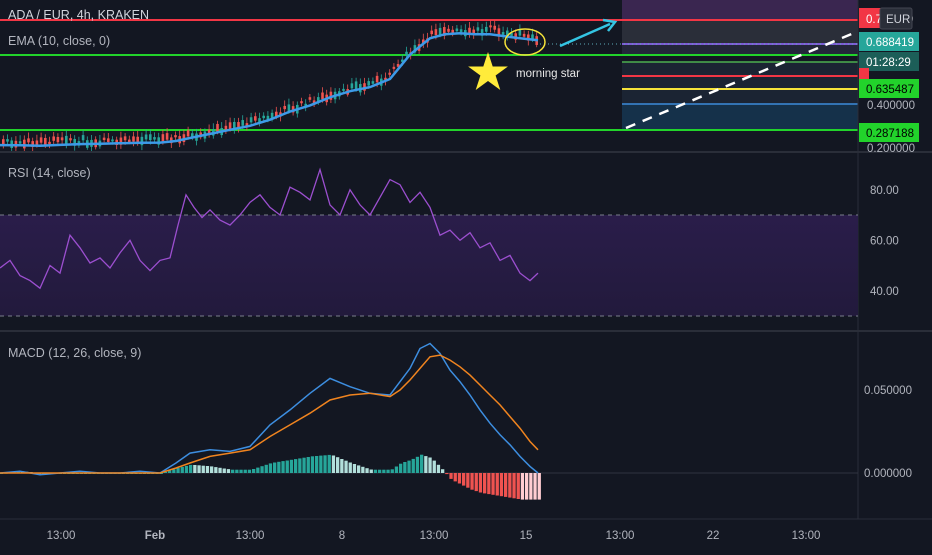  I want to click on ema-title: EMA (10, close, 0), so click(59, 41).